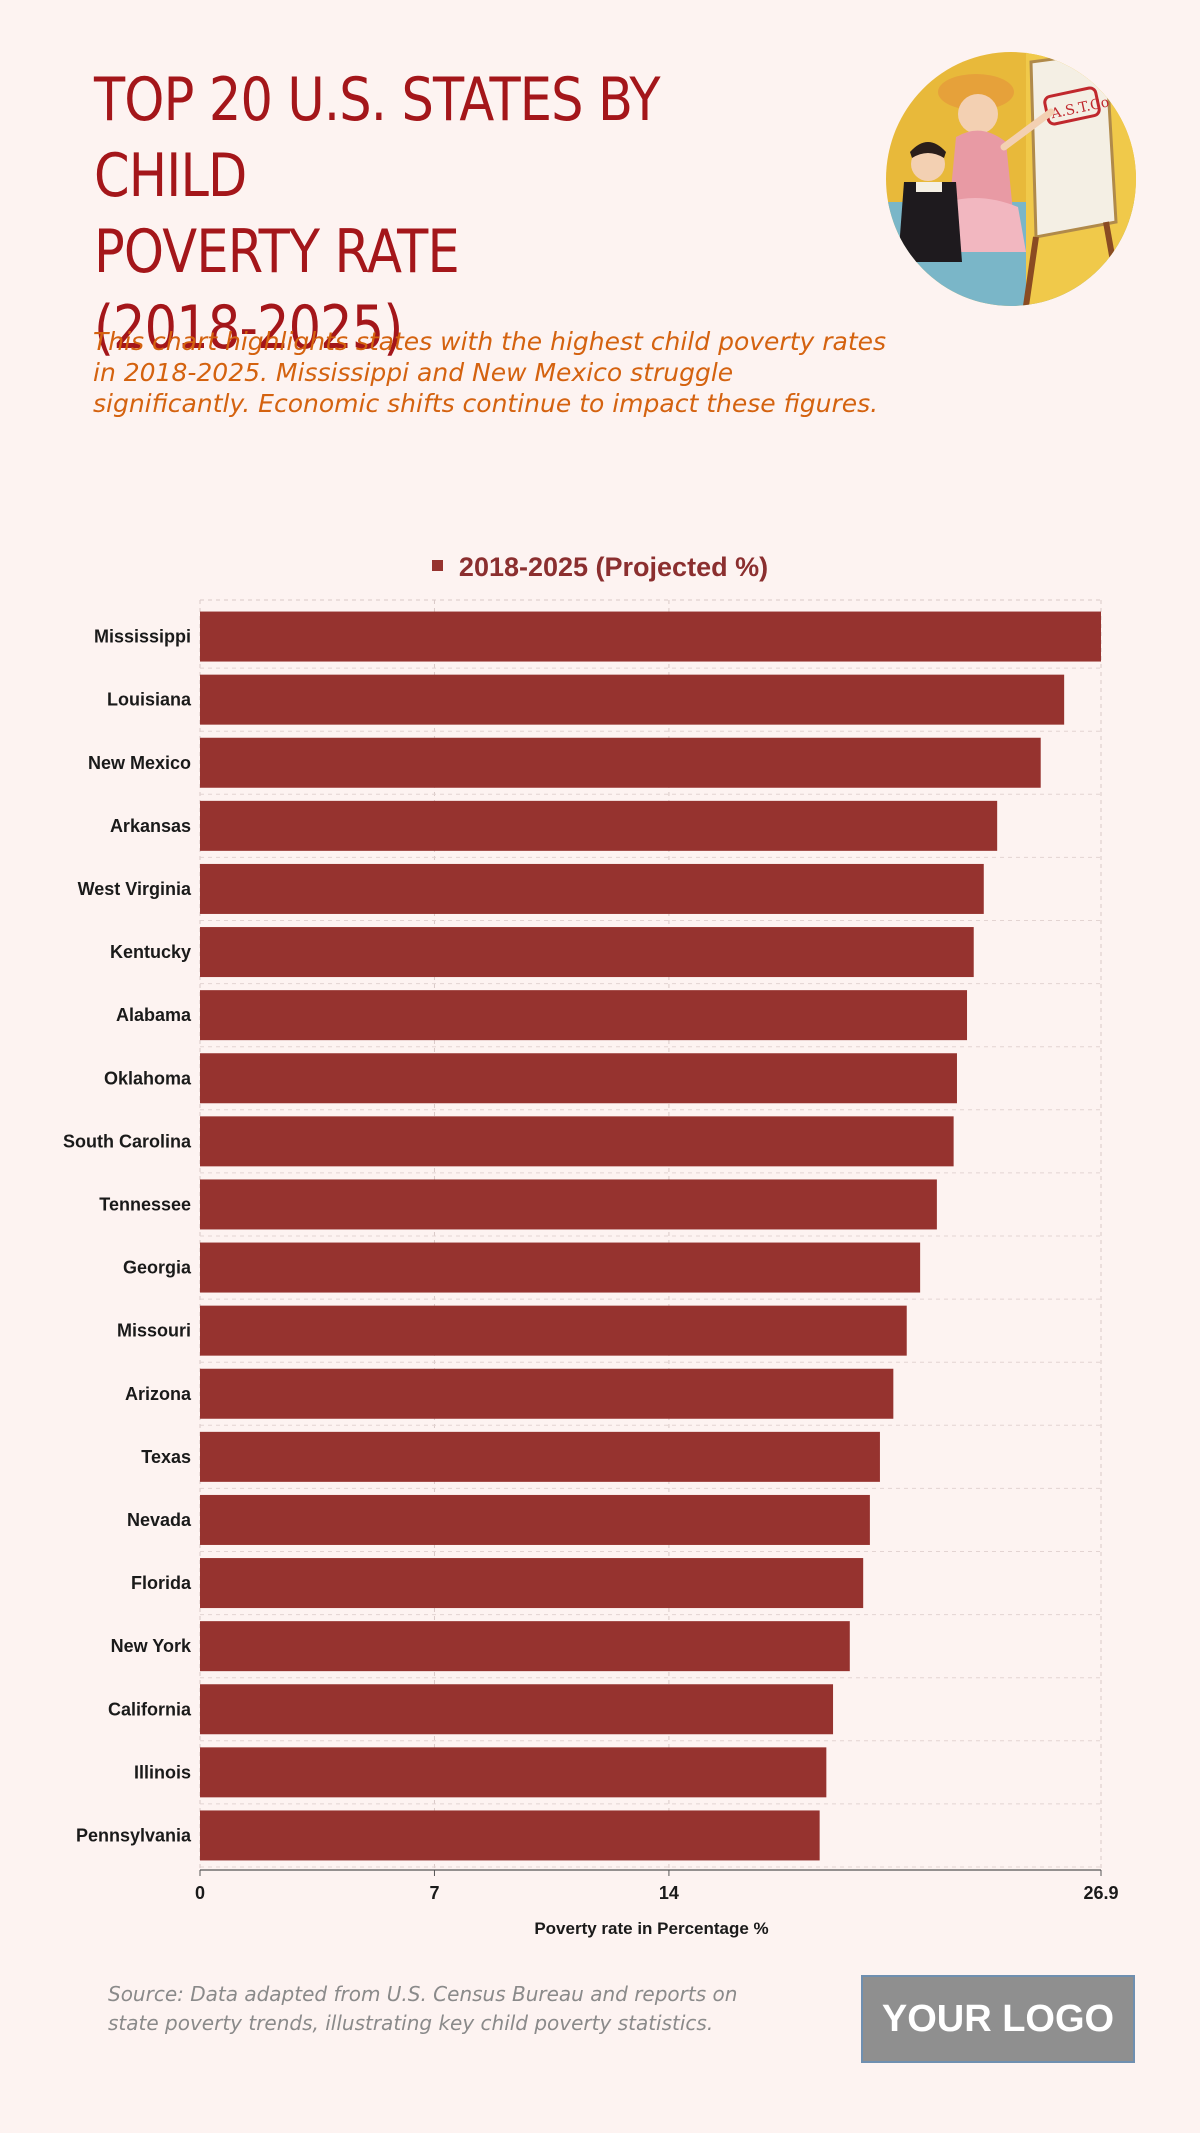 The width and height of the screenshot is (1200, 2133). Describe the element at coordinates (613, 567) in the screenshot. I see `legend-label: 2018-2025 (Projected %)` at that location.